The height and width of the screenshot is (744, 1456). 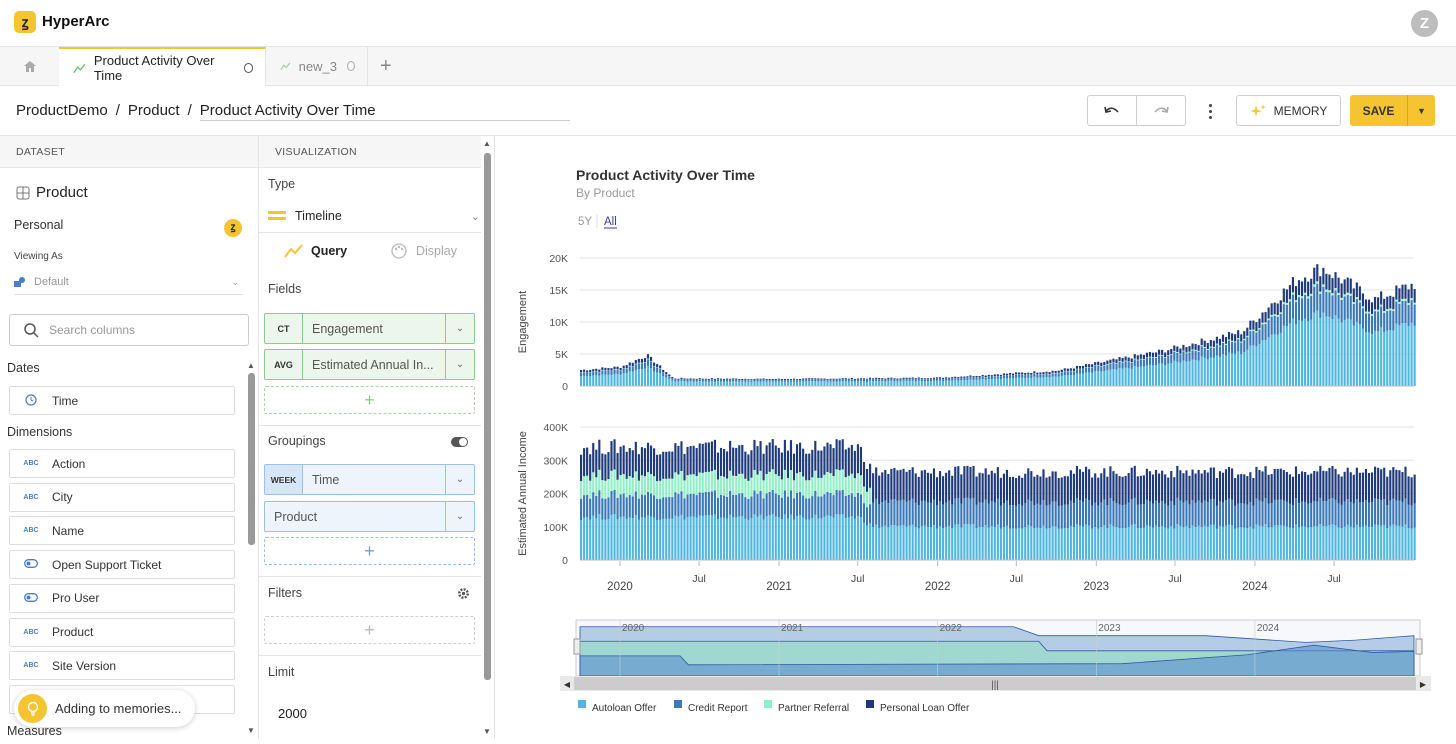 What do you see at coordinates (369, 400) in the screenshot?
I see `add-field-button: +` at bounding box center [369, 400].